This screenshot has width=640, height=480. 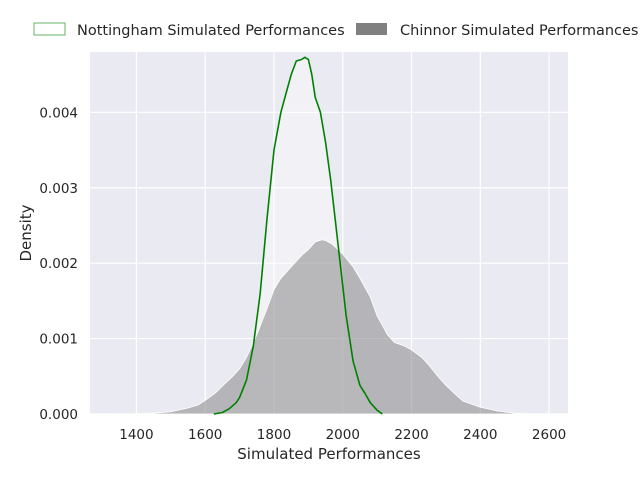 I want to click on y-tick-label: 0.003, so click(x=58, y=189).